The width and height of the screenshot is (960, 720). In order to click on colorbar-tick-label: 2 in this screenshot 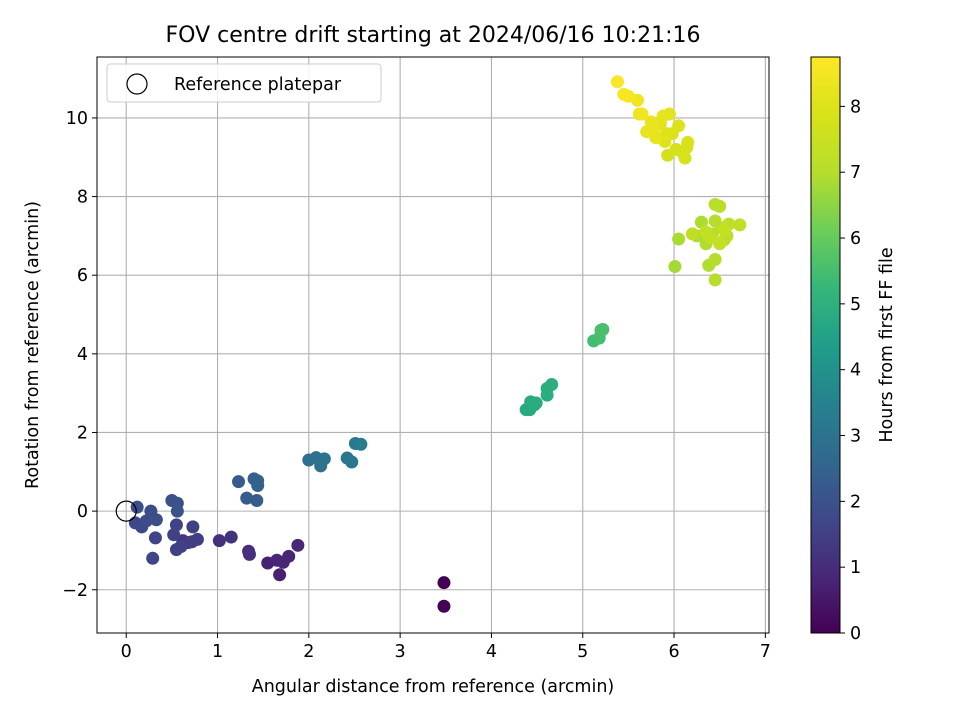, I will do `click(855, 502)`.